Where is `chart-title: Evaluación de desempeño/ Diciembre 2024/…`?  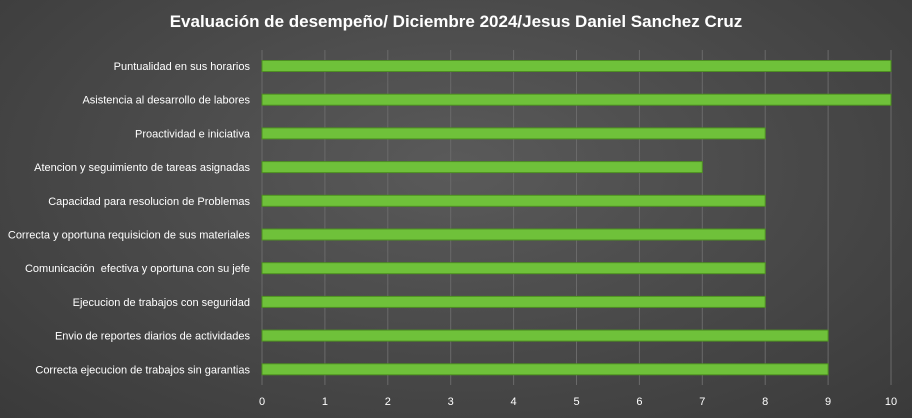
chart-title: Evaluación de desempeño/ Diciembre 2024/… is located at coordinates (456, 21).